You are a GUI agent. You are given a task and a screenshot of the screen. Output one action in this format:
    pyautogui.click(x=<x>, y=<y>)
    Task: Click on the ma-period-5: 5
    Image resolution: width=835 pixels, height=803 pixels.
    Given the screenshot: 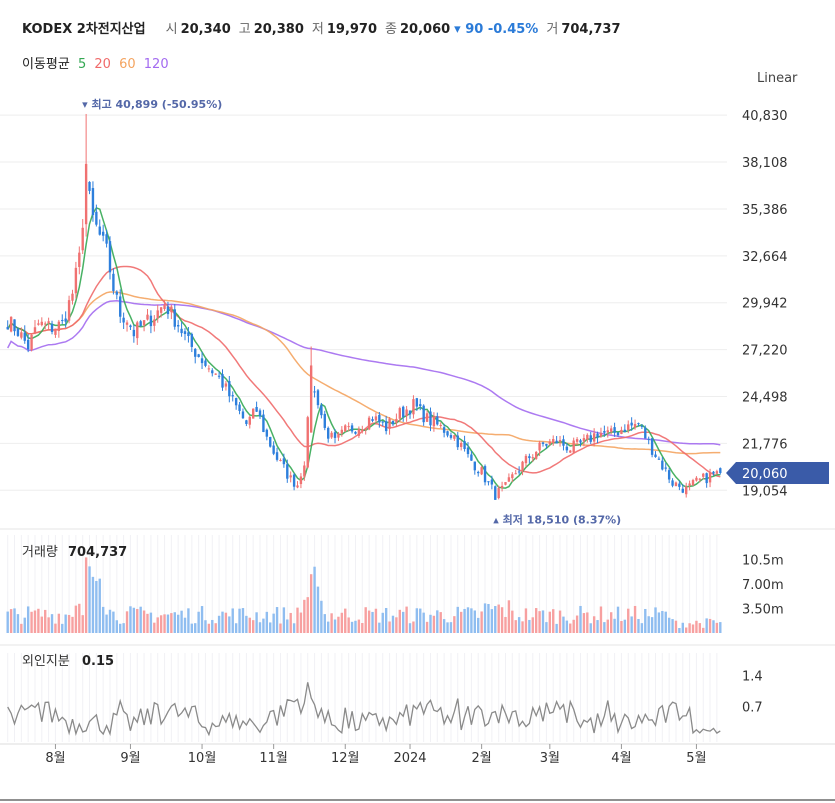 What is the action you would take?
    pyautogui.click(x=82, y=64)
    